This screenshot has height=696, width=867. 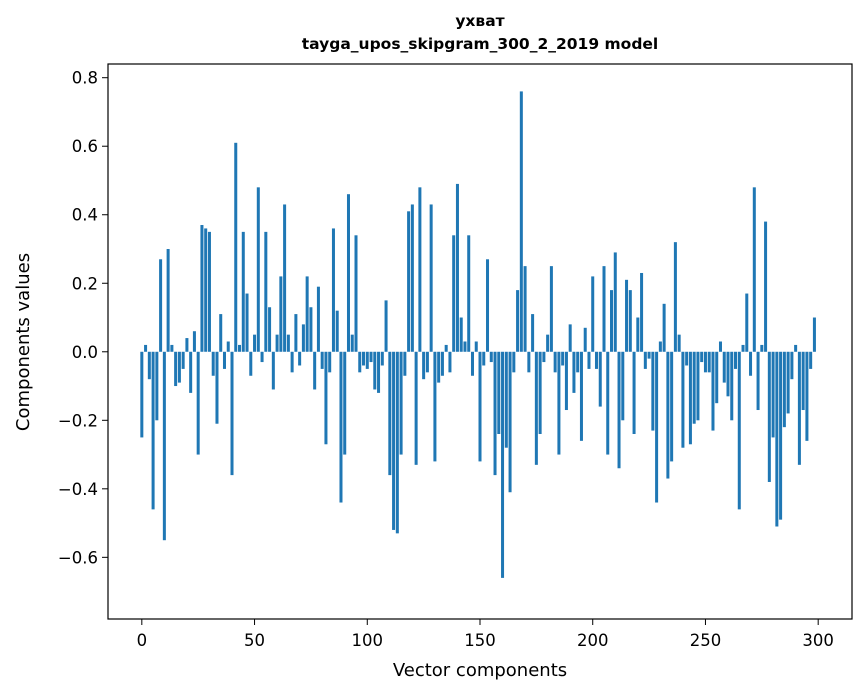 I want to click on x-tick-label: 0, so click(x=142, y=640).